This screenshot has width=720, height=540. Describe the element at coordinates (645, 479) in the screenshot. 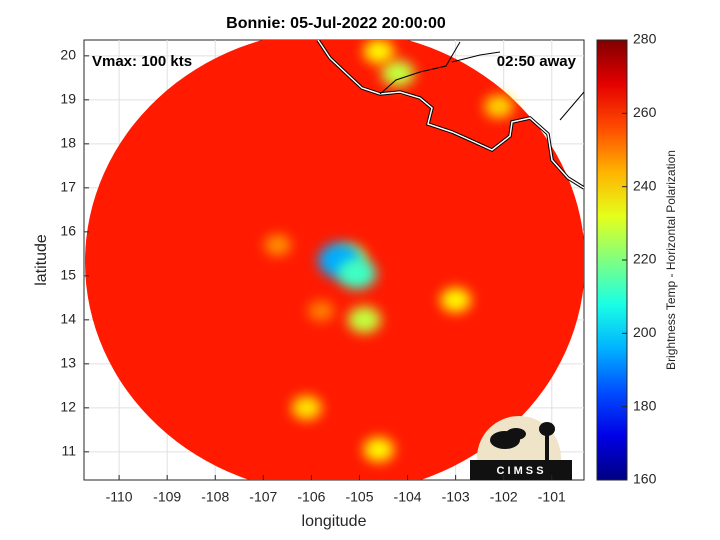

I see `colorbar-tick-label: 160` at that location.